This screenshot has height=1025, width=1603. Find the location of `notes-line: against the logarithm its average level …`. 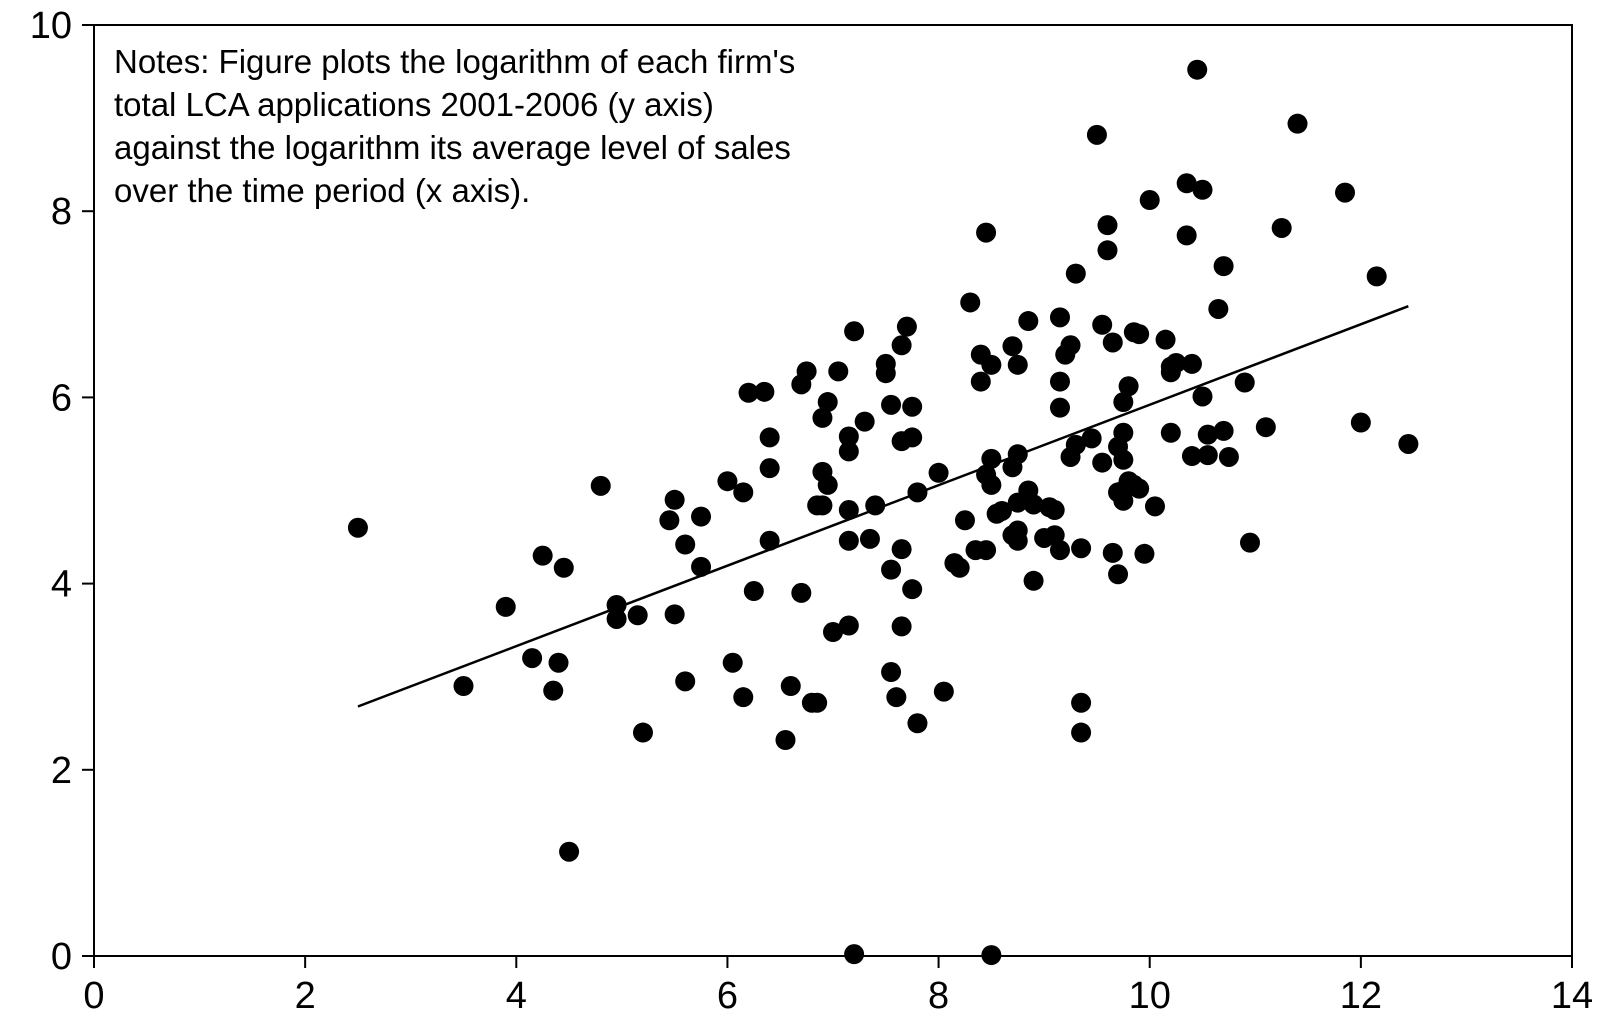

notes-line: against the logarithm its average level … is located at coordinates (452, 147).